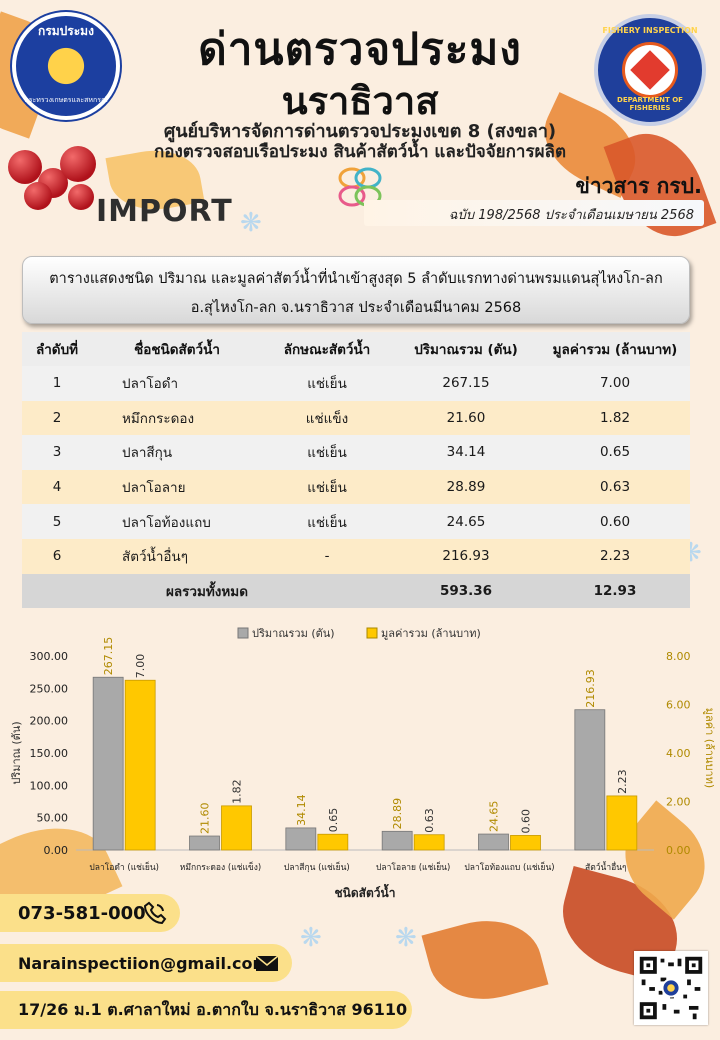 This screenshot has width=720, height=1040. What do you see at coordinates (108, 656) in the screenshot?
I see `data-label-quantity: 267.15` at bounding box center [108, 656].